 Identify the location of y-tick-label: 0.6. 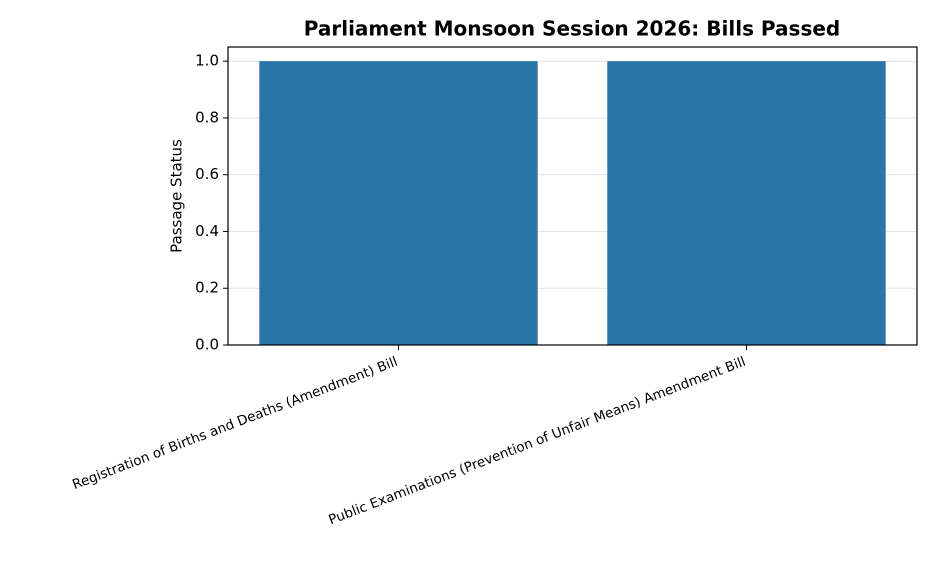
(207, 174).